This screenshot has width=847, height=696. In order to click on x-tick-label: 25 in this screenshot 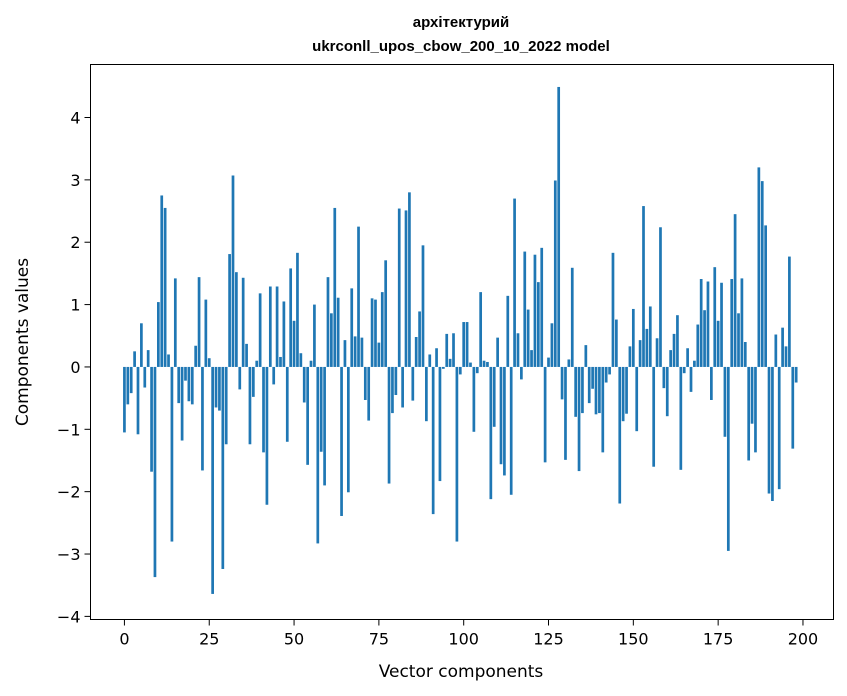, I will do `click(209, 639)`.